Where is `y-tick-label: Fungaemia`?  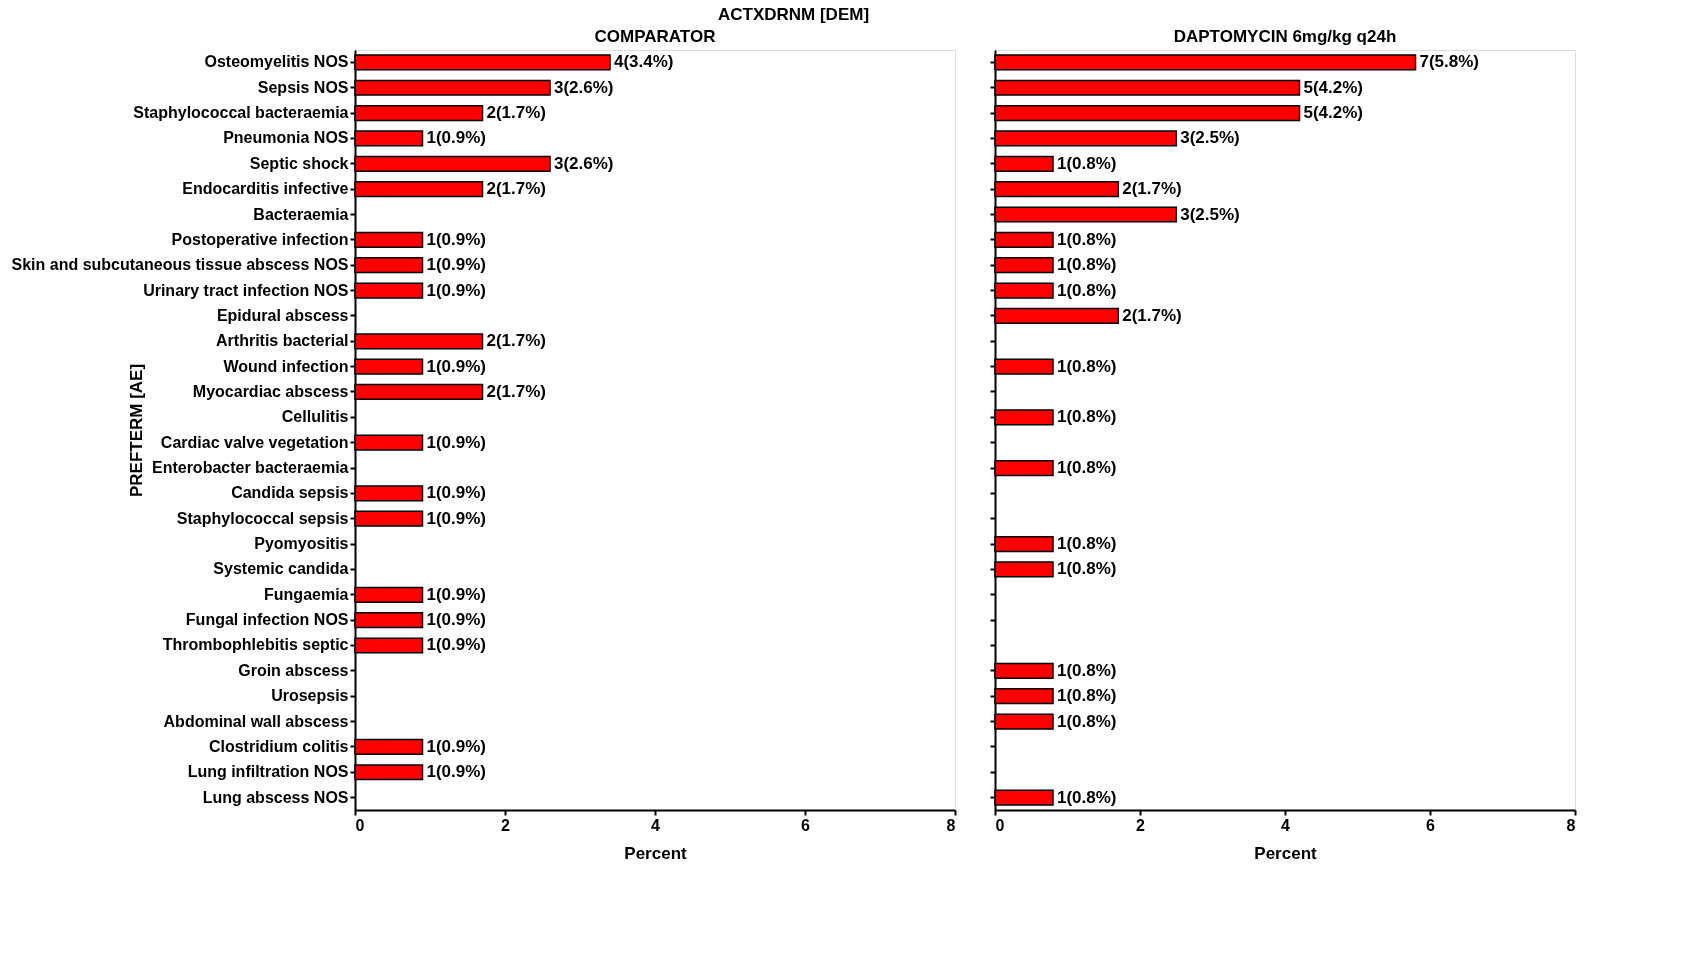
y-tick-label: Fungaemia is located at coordinates (306, 594).